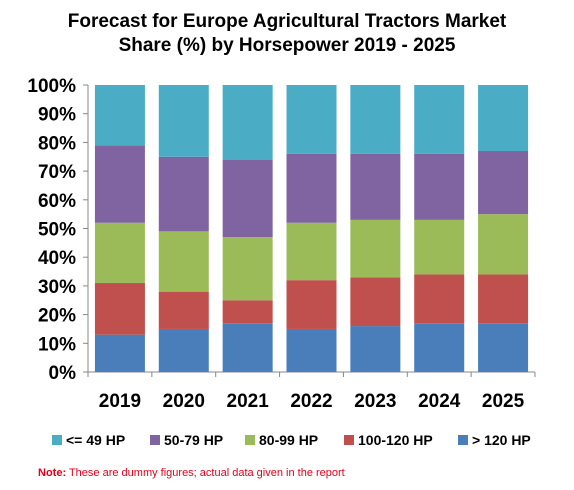 The width and height of the screenshot is (574, 490). What do you see at coordinates (51, 86) in the screenshot?
I see `y-tick-label: 100%` at bounding box center [51, 86].